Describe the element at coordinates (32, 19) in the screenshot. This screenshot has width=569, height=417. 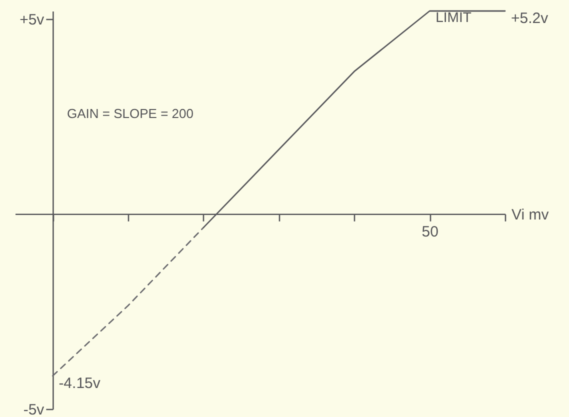
I see `y-tick-label: +5v` at that location.